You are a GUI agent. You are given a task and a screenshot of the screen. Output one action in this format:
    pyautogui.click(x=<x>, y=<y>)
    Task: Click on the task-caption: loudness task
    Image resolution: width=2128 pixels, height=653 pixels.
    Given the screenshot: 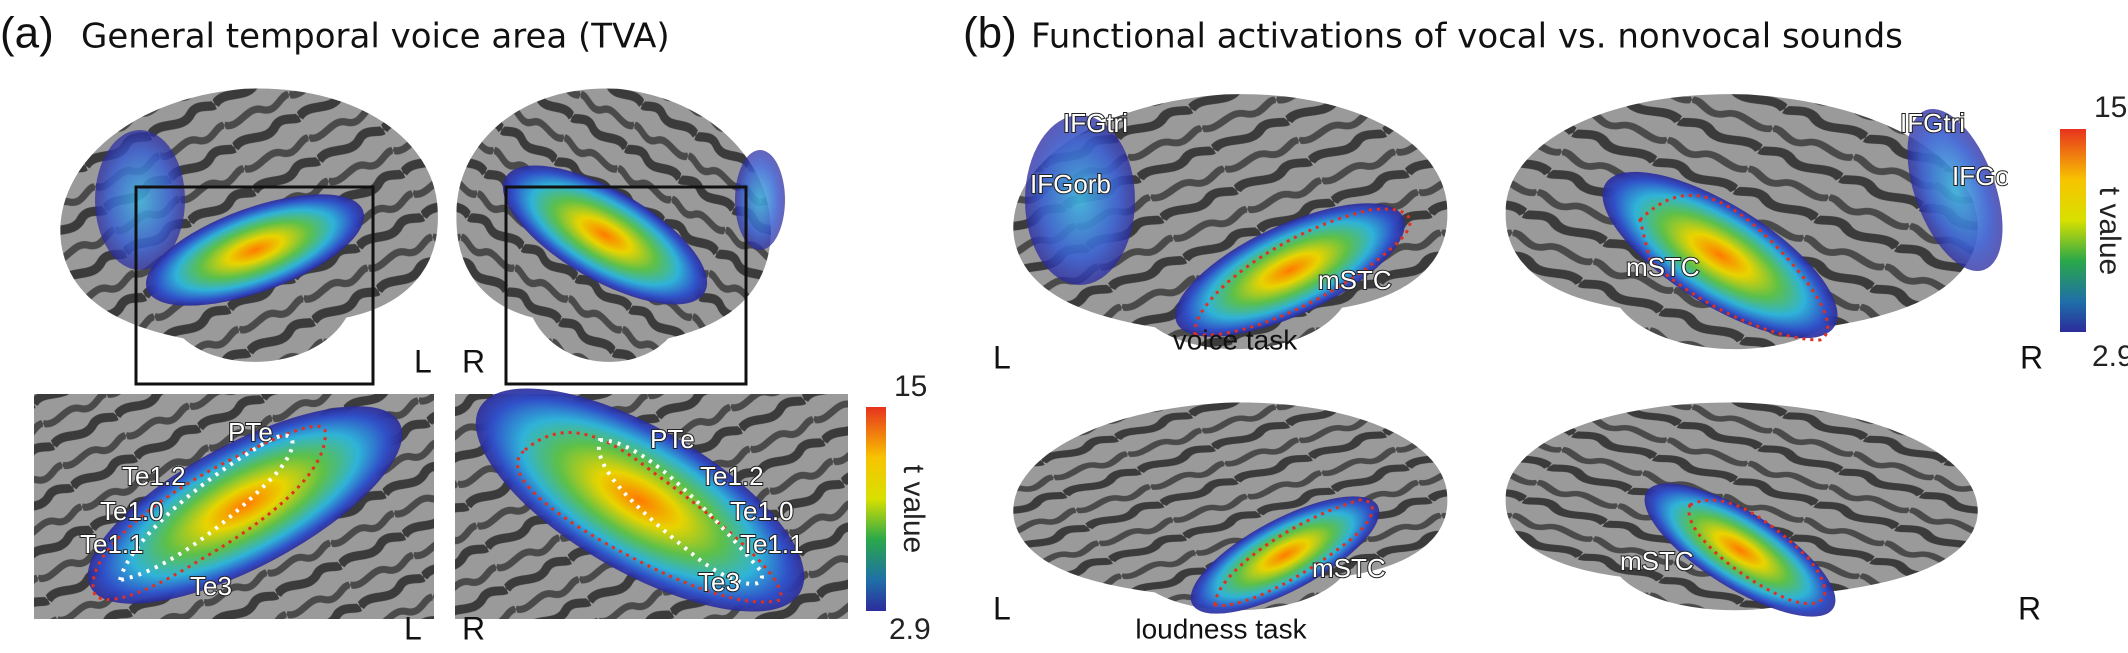 What is the action you would take?
    pyautogui.click(x=1221, y=628)
    